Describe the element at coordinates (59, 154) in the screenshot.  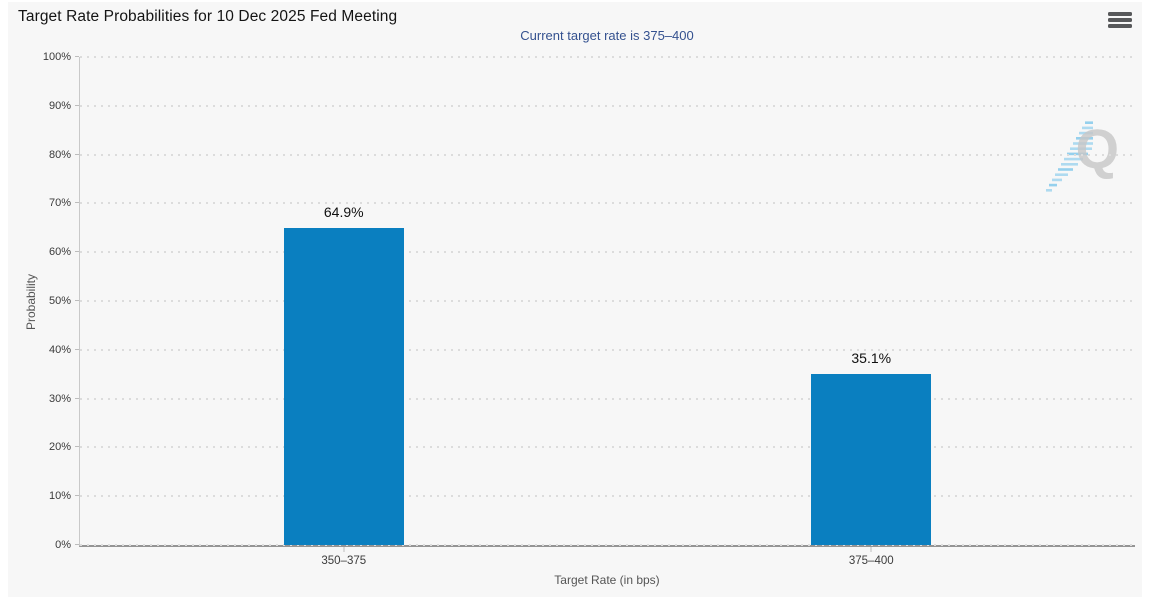
I see `y-tick-label: 80%` at that location.